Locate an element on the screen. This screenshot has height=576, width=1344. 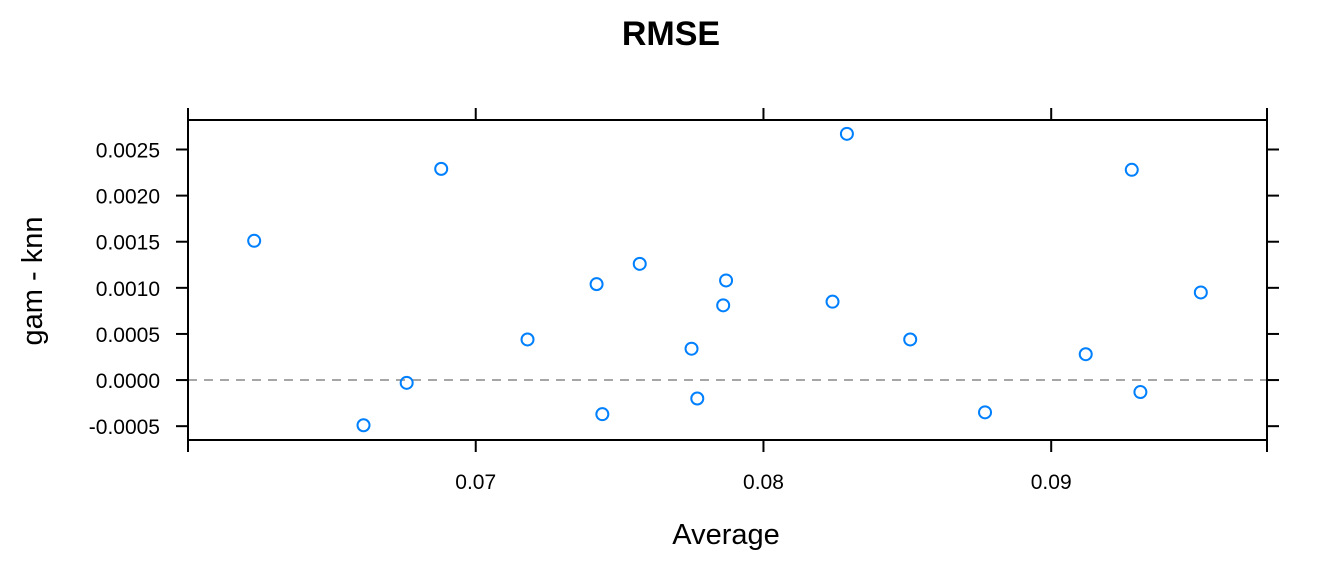
y-tick-label: 0.0020 is located at coordinates (128, 197).